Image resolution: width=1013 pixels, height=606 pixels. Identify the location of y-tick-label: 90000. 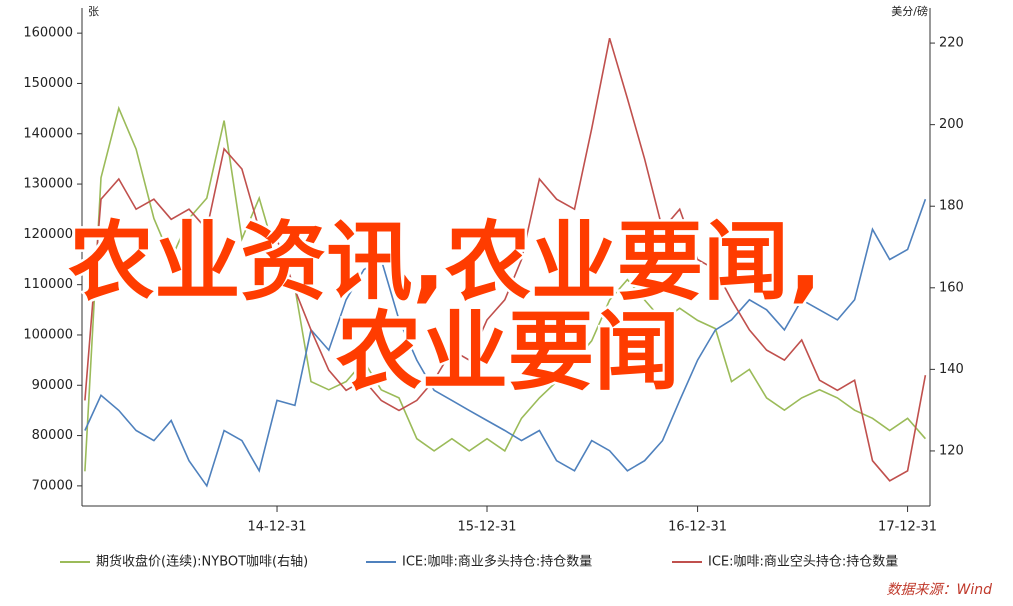
(52, 385).